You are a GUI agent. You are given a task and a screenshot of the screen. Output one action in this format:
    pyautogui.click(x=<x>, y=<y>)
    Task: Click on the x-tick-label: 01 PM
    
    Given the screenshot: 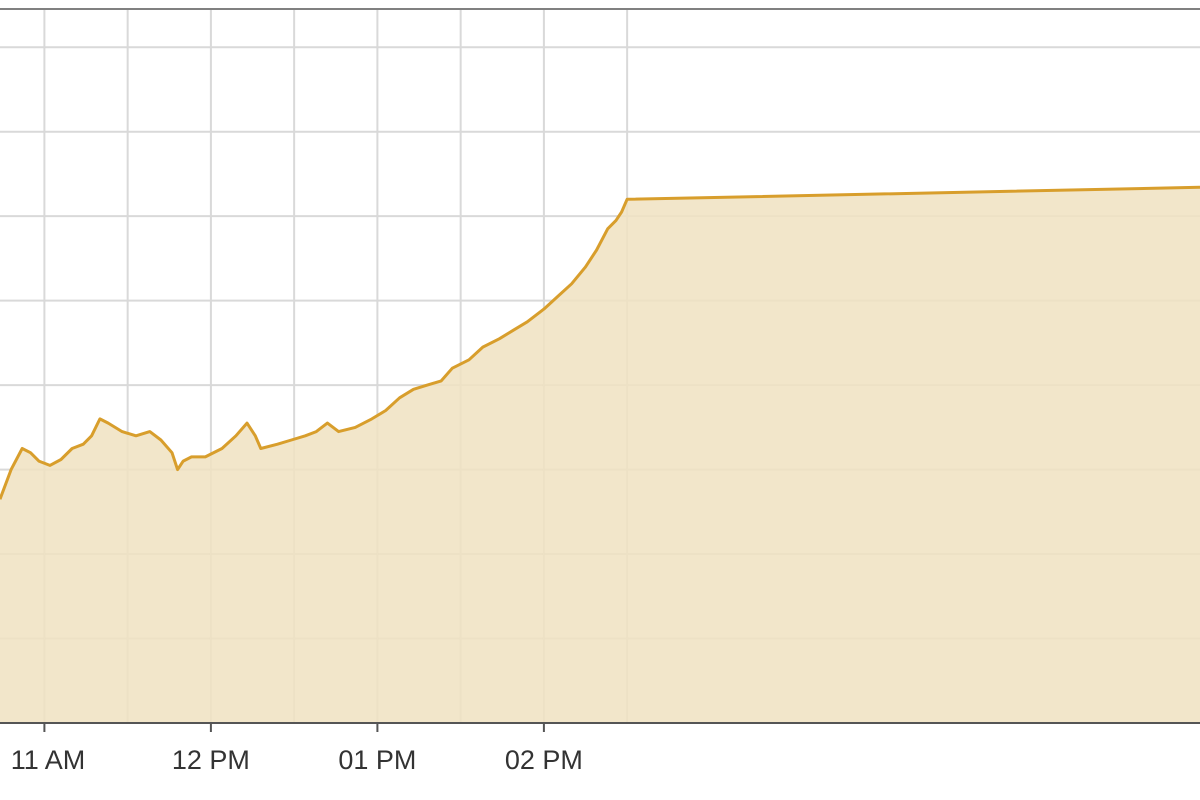 What is the action you would take?
    pyautogui.click(x=377, y=760)
    